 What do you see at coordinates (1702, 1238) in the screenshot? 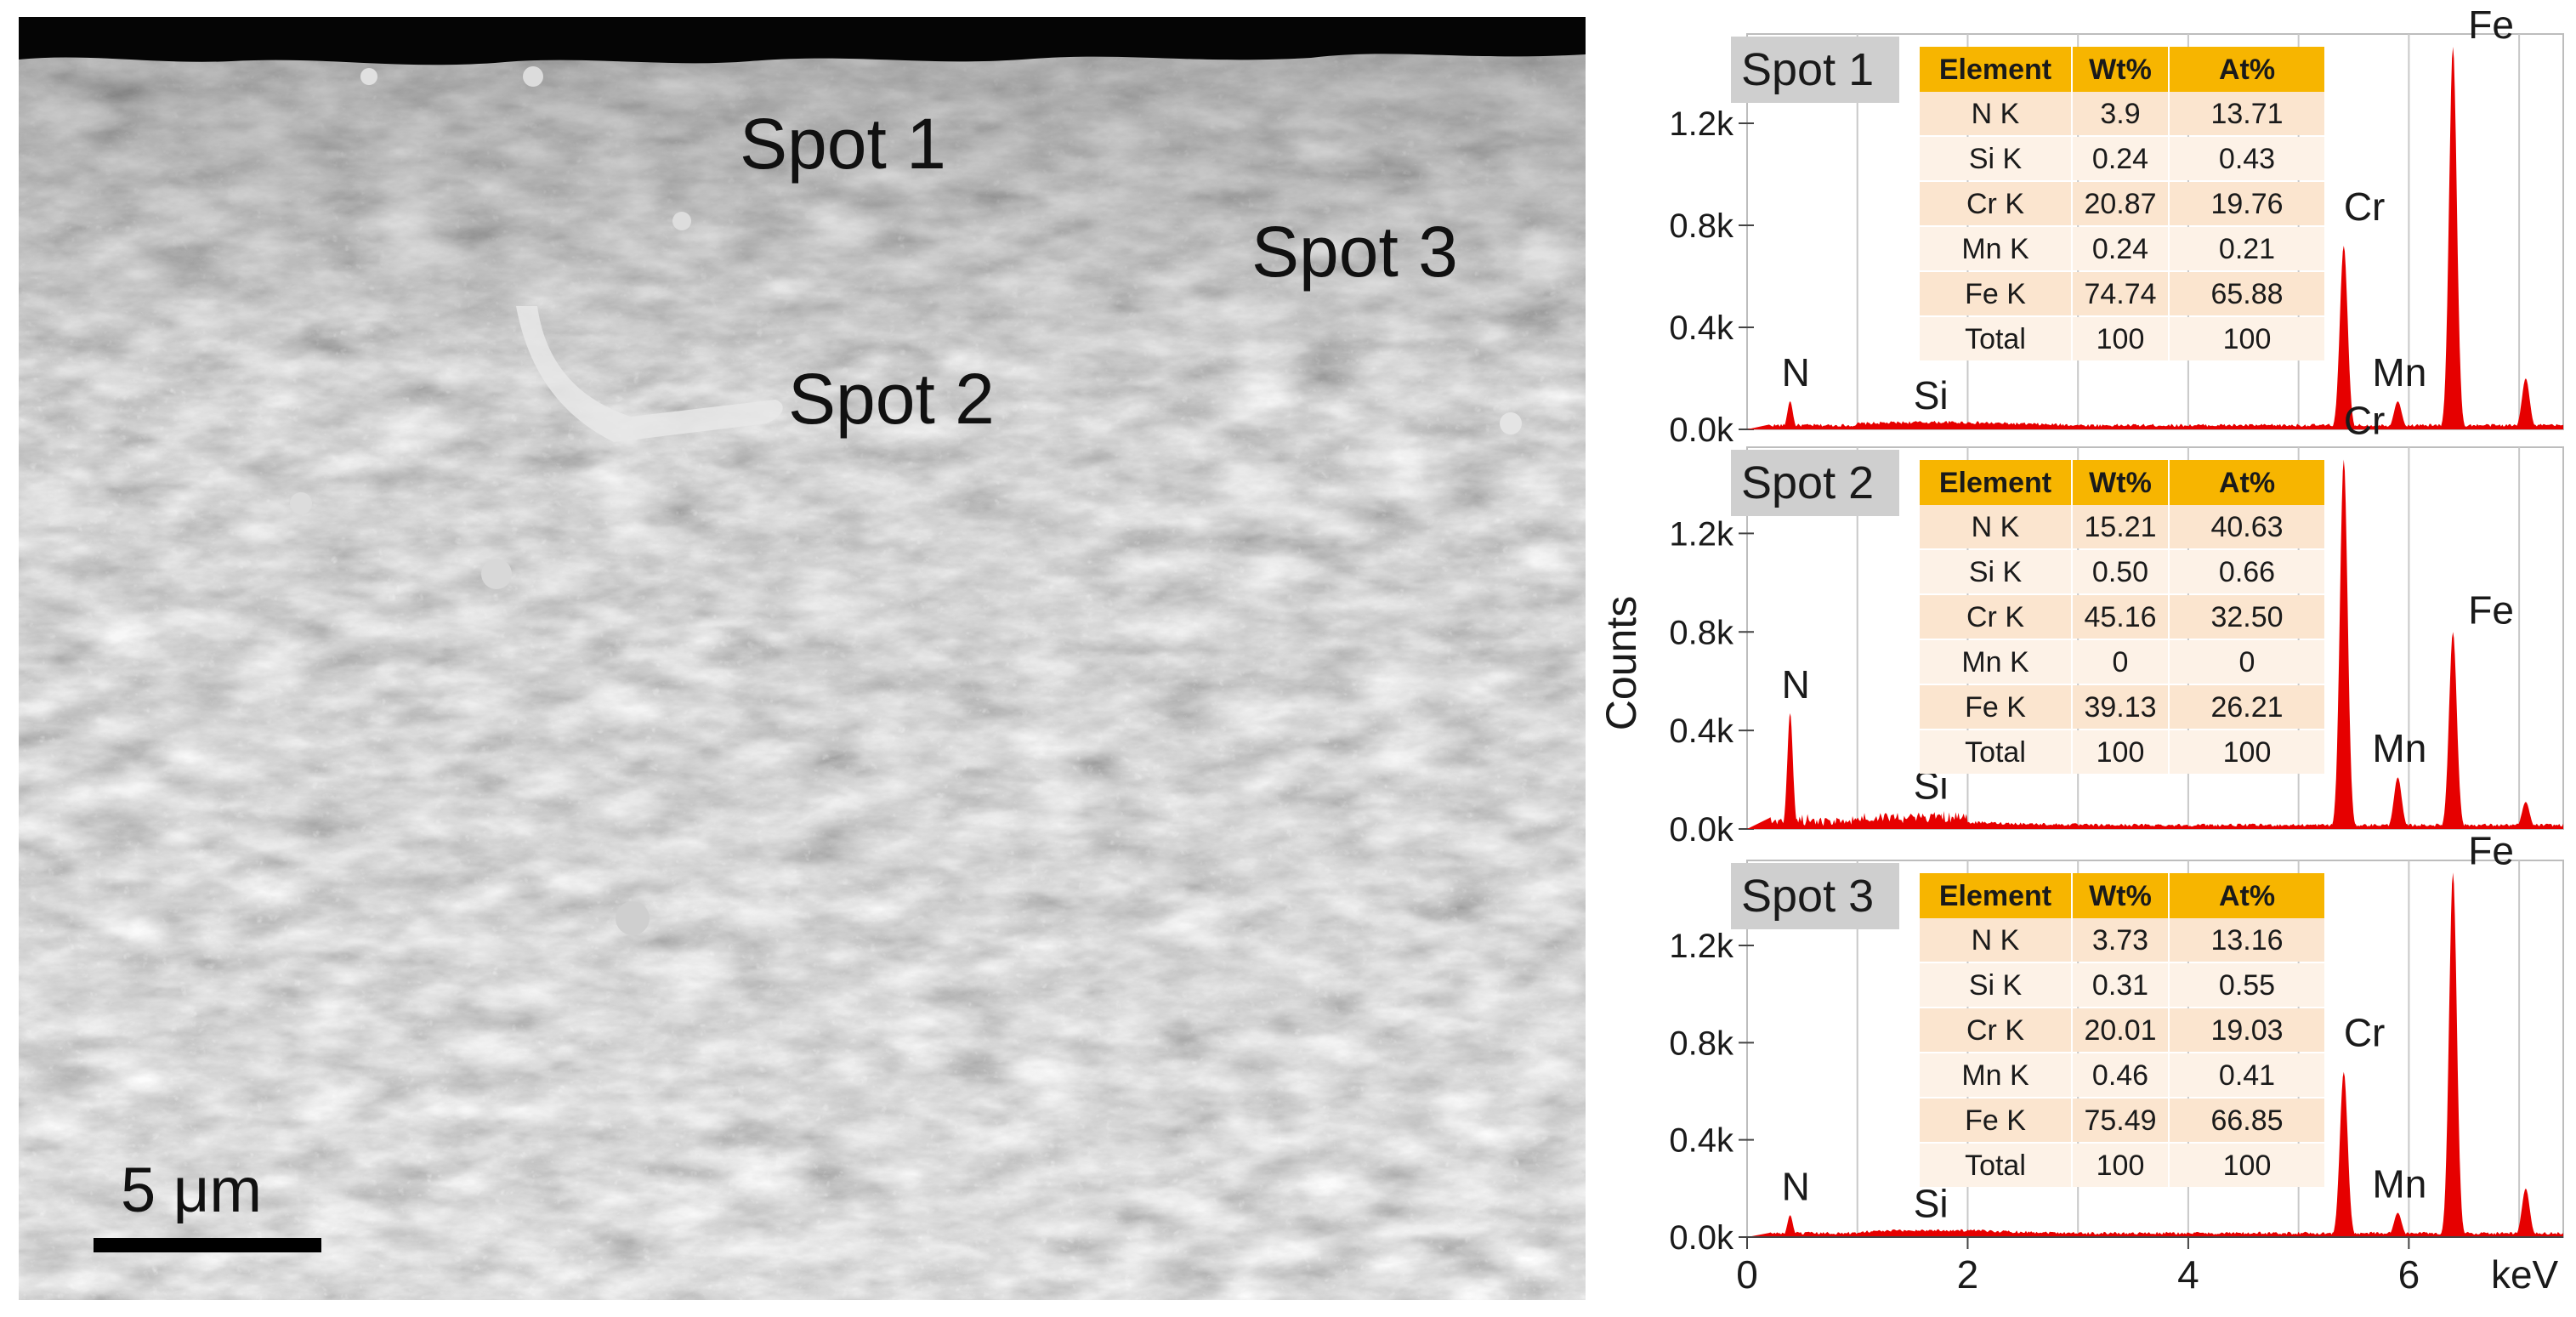
I see `y-tick-label: 0.0k` at bounding box center [1702, 1238].